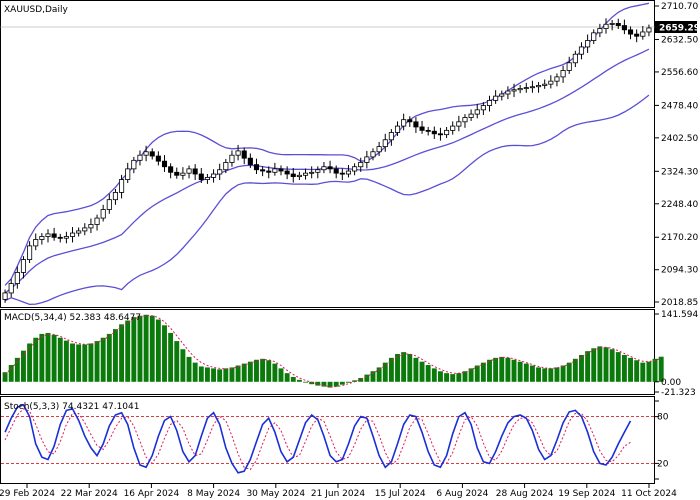 The image size is (700, 500). What do you see at coordinates (649, 494) in the screenshot?
I see `x-tick-label: 11 Oct 2024` at bounding box center [649, 494].